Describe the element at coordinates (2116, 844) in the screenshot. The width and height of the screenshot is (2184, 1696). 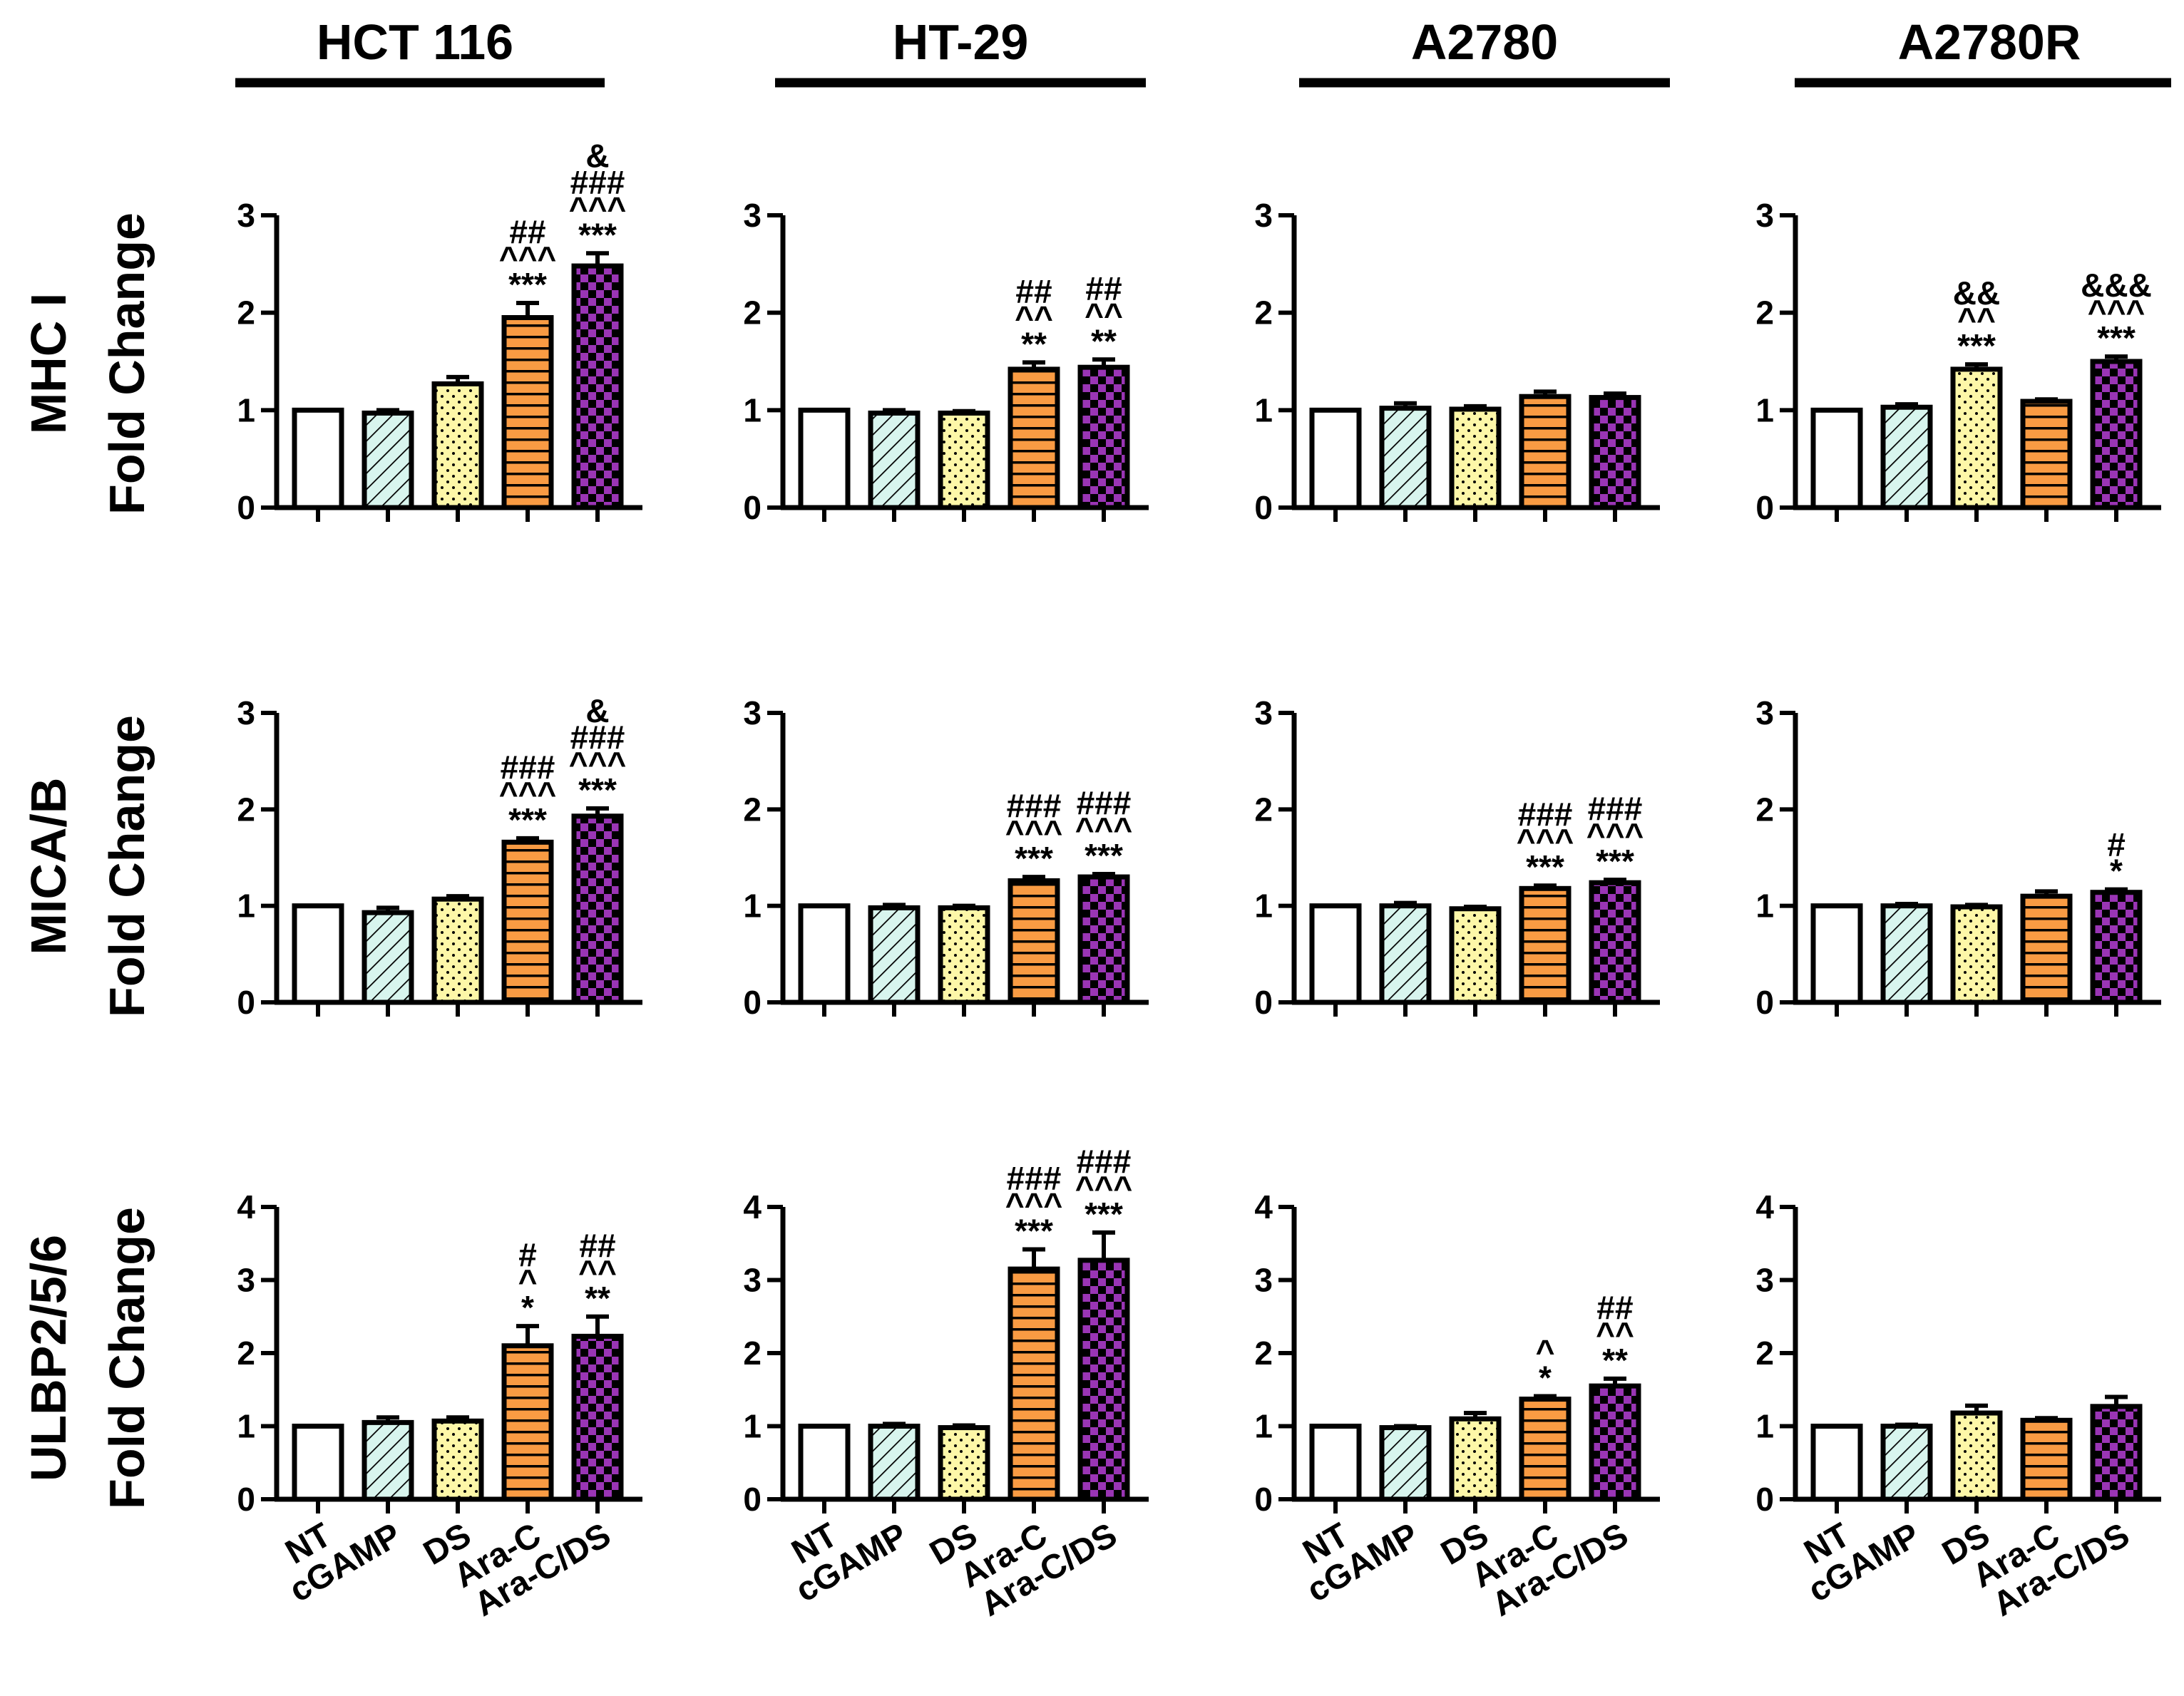
I see `significance-label: #` at that location.